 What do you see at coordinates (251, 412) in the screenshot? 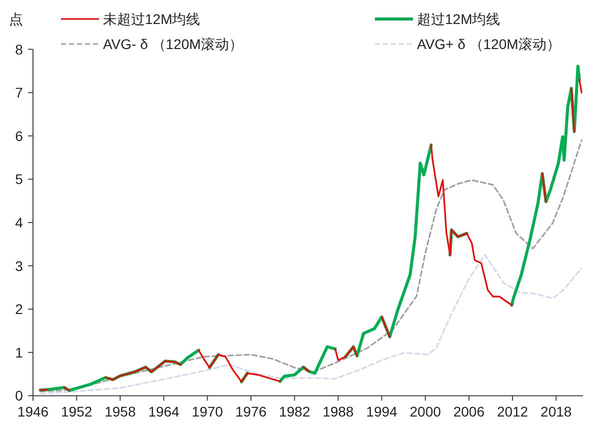
I see `x-tick-label: 1976` at bounding box center [251, 412].